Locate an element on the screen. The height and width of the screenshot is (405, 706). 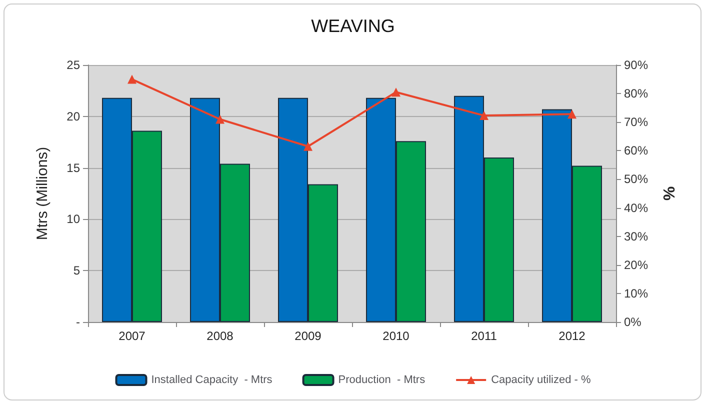
x-tick-label: 2012 is located at coordinates (572, 336).